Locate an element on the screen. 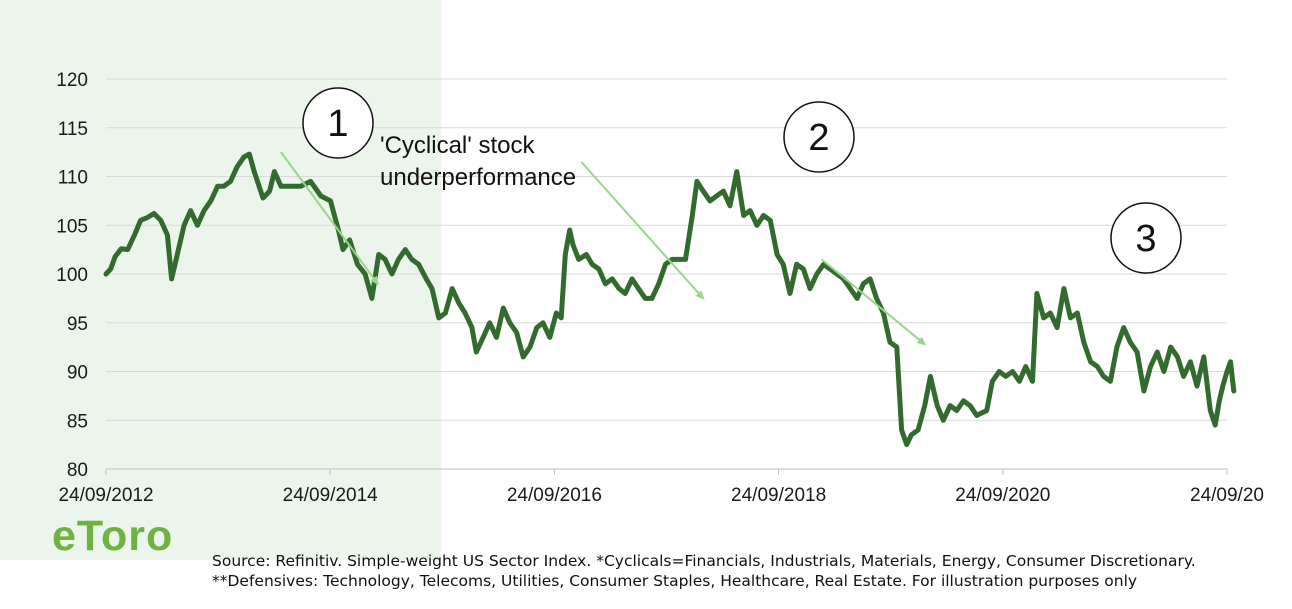  x-tick-label: 24/09/20 is located at coordinates (1227, 495).